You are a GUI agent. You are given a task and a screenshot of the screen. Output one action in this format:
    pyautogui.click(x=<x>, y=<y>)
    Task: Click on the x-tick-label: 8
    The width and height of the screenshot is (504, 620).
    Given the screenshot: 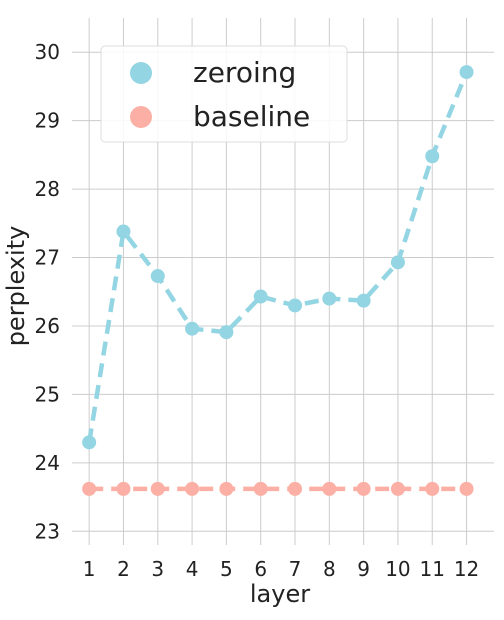 What is the action you would take?
    pyautogui.click(x=329, y=569)
    